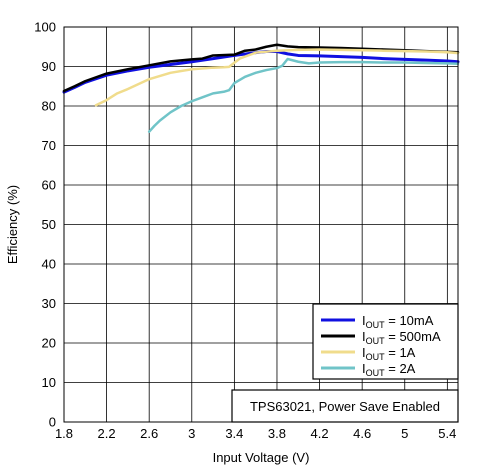 The height and width of the screenshot is (474, 486). I want to click on x-tick-label: 3.8, so click(277, 433).